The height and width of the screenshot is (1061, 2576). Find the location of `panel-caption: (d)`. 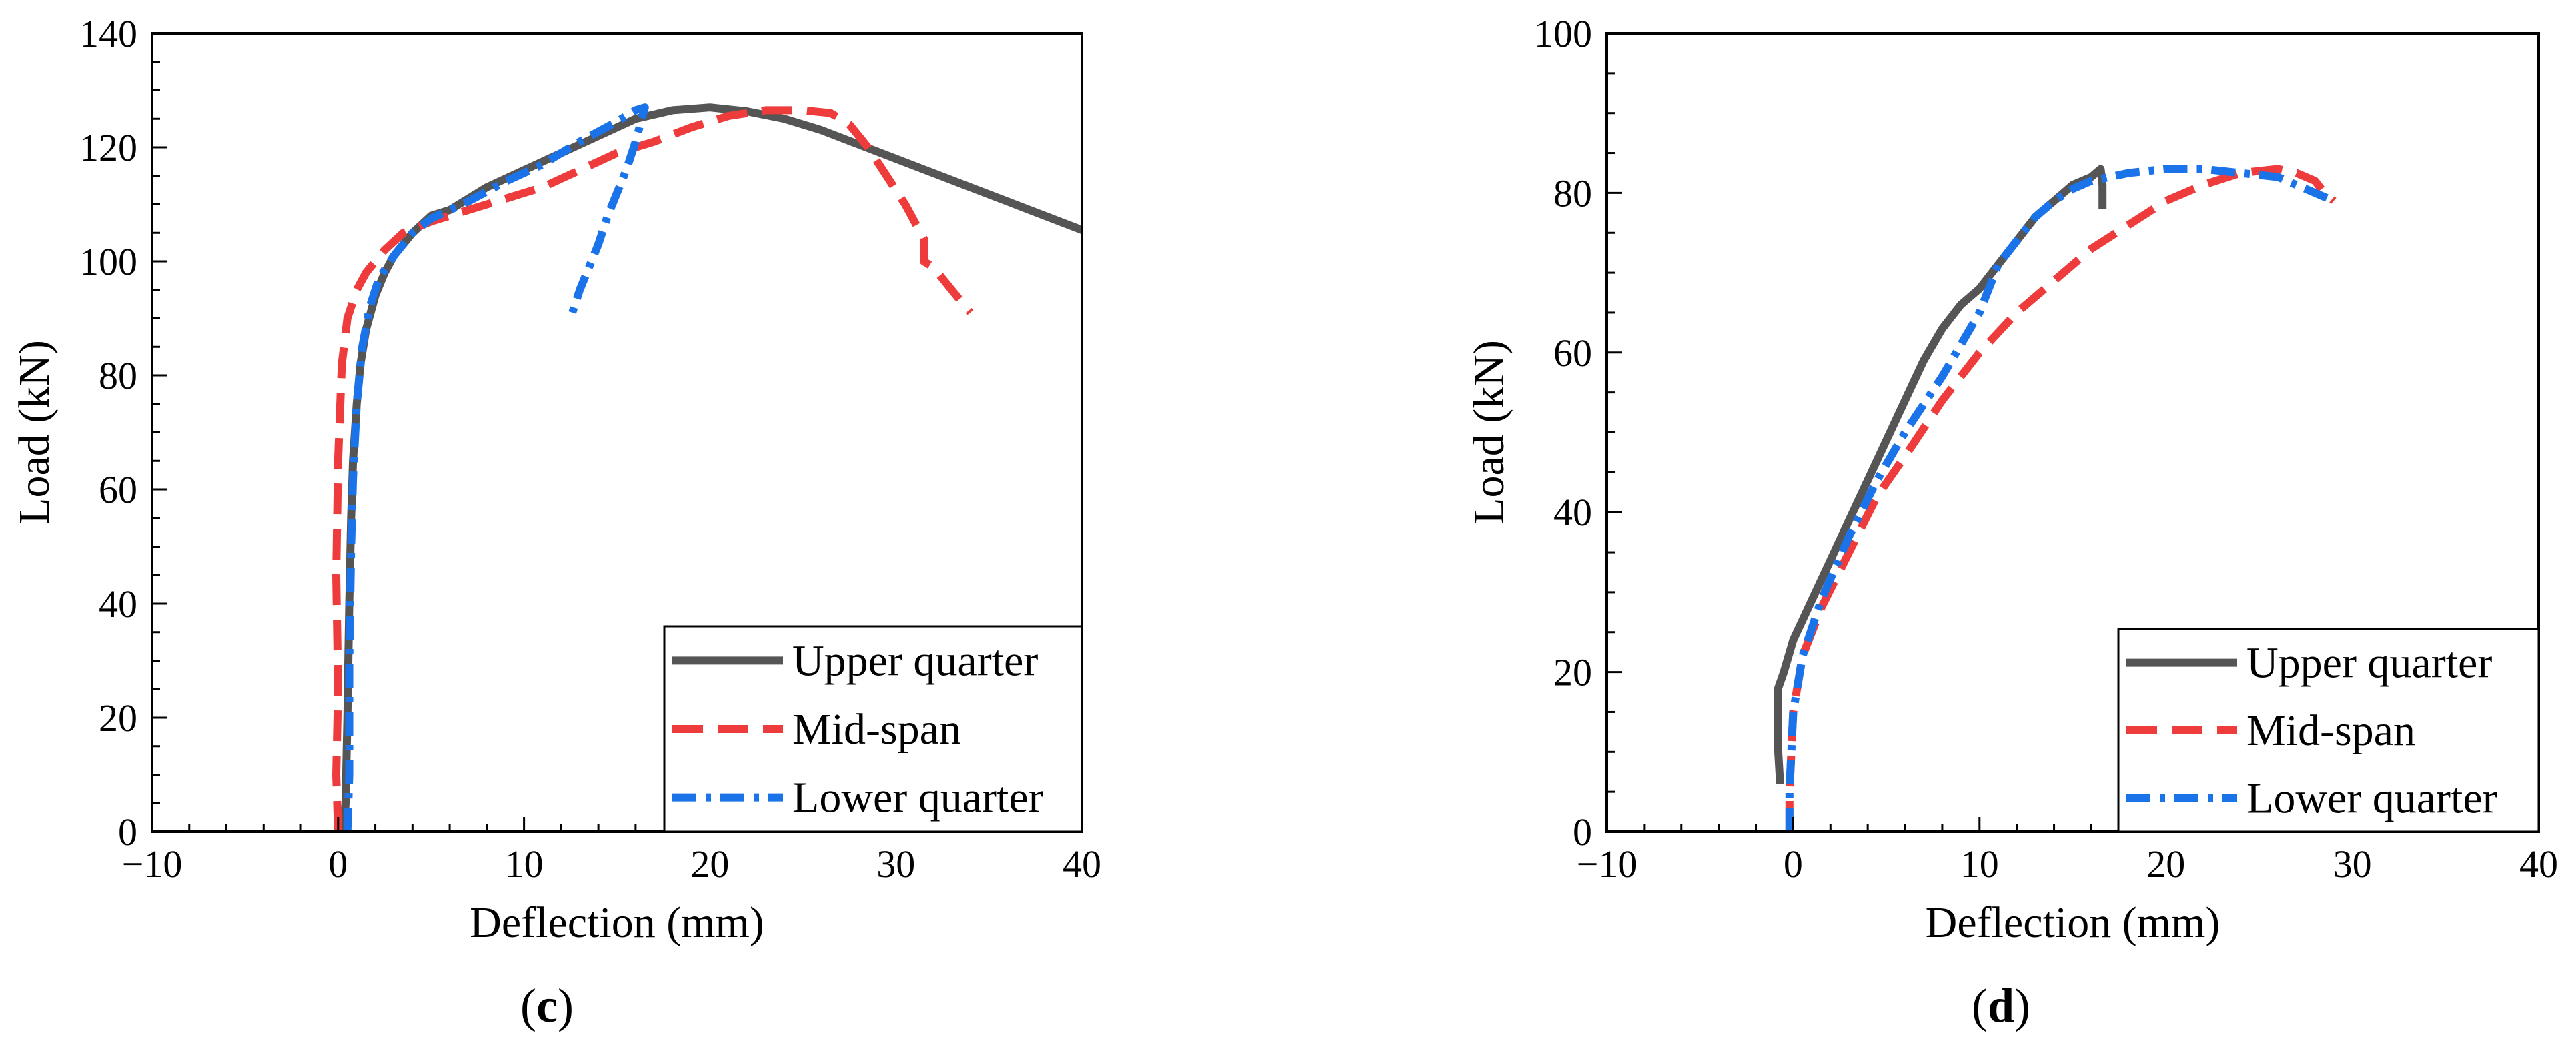

panel-caption: (d) is located at coordinates (2001, 1005).